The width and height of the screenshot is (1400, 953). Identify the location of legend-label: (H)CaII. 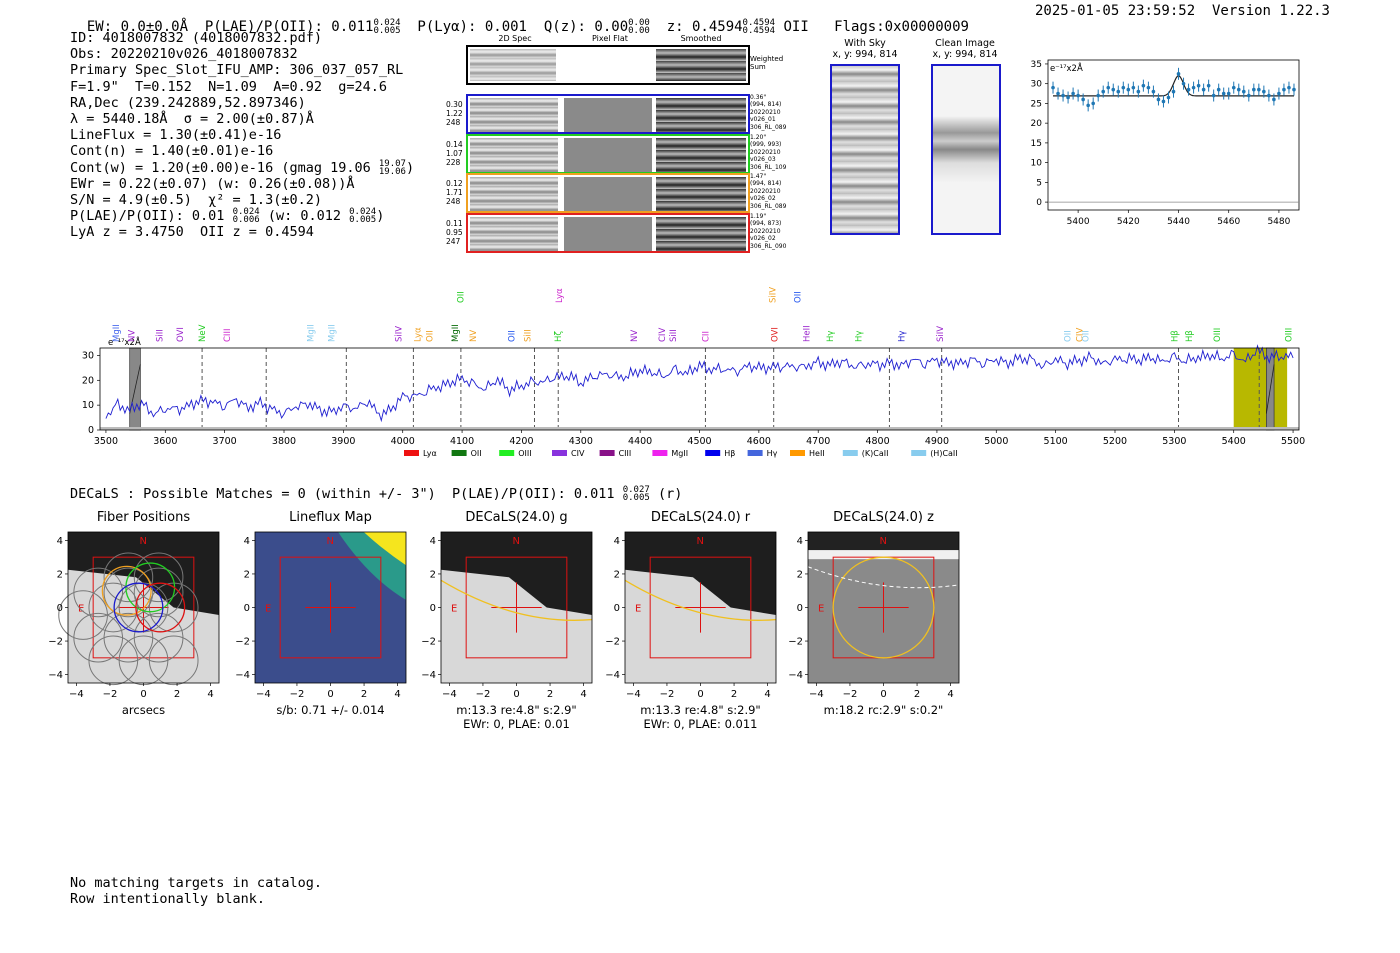
(943, 453).